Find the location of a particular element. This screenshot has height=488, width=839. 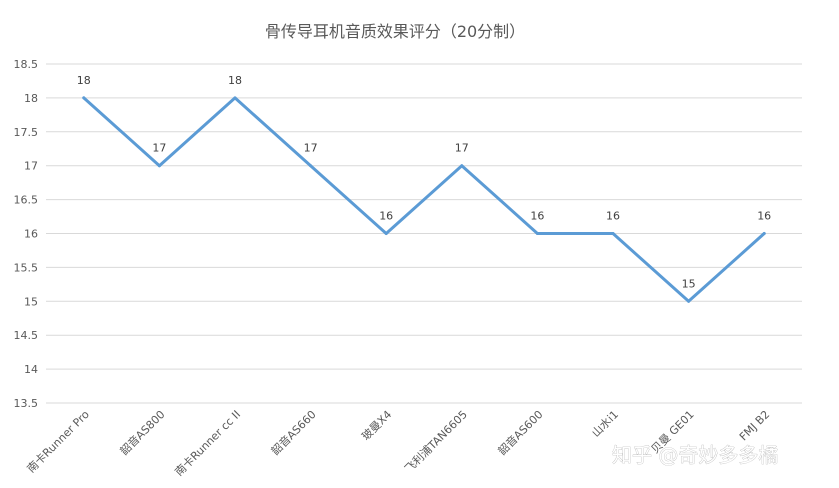

y-tick-label: 18.5 is located at coordinates (26, 64).